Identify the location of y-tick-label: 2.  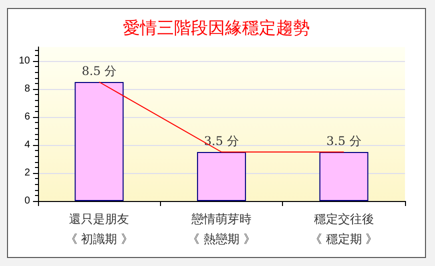
(27, 173).